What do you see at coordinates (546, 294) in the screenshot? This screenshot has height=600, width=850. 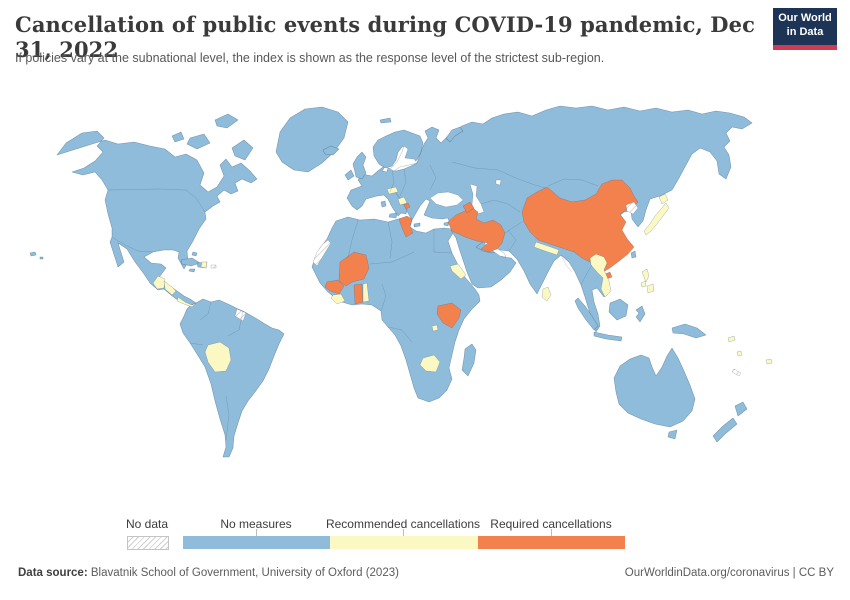 I see `country-sri-lanka` at bounding box center [546, 294].